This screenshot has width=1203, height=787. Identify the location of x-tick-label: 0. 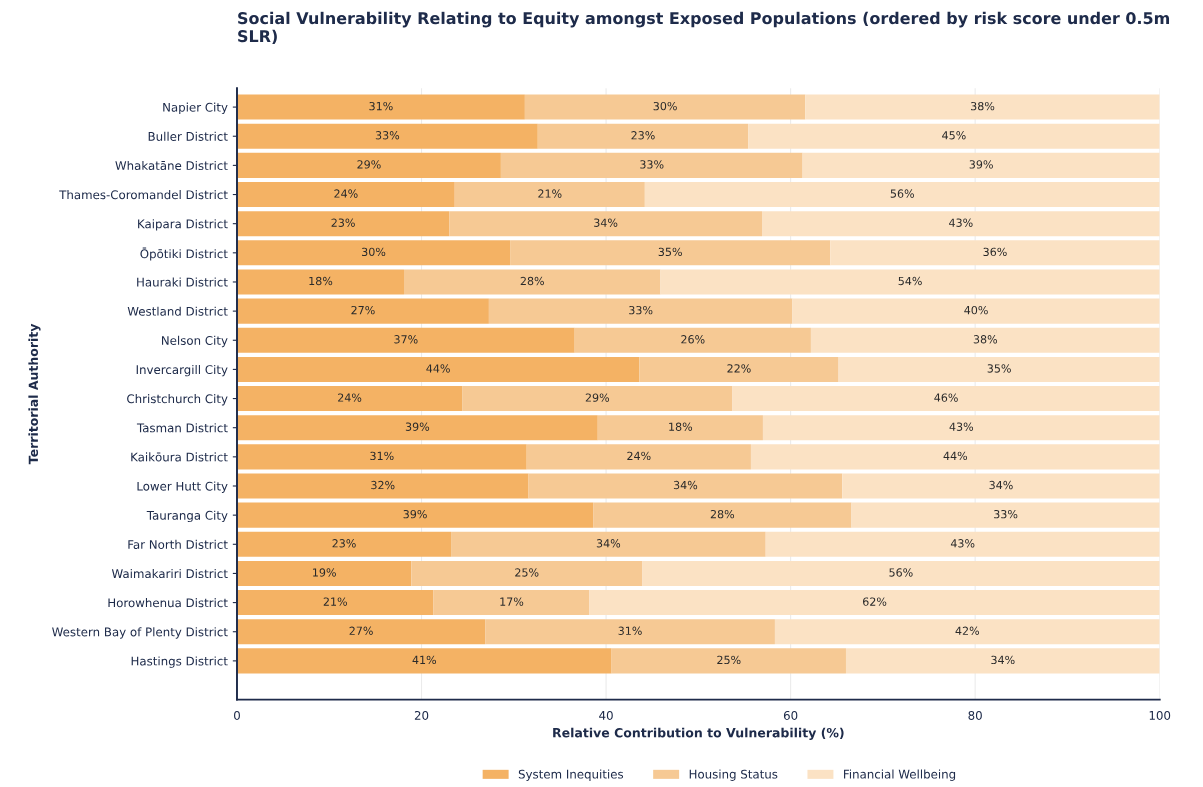
(237, 715).